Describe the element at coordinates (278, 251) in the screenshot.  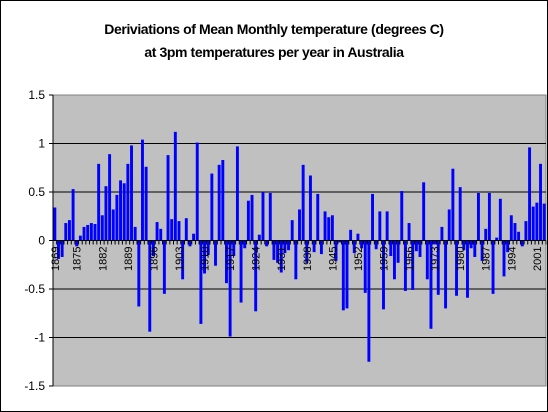
I see `bar-1930` at that location.